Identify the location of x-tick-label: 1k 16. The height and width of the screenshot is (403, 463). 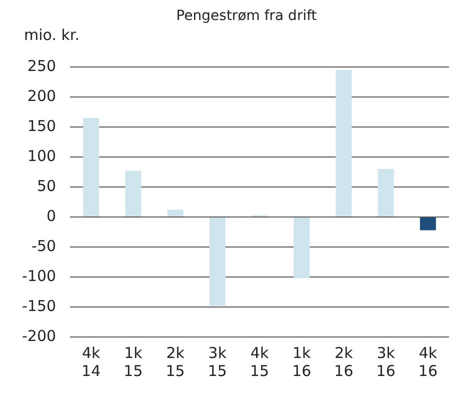
(302, 362).